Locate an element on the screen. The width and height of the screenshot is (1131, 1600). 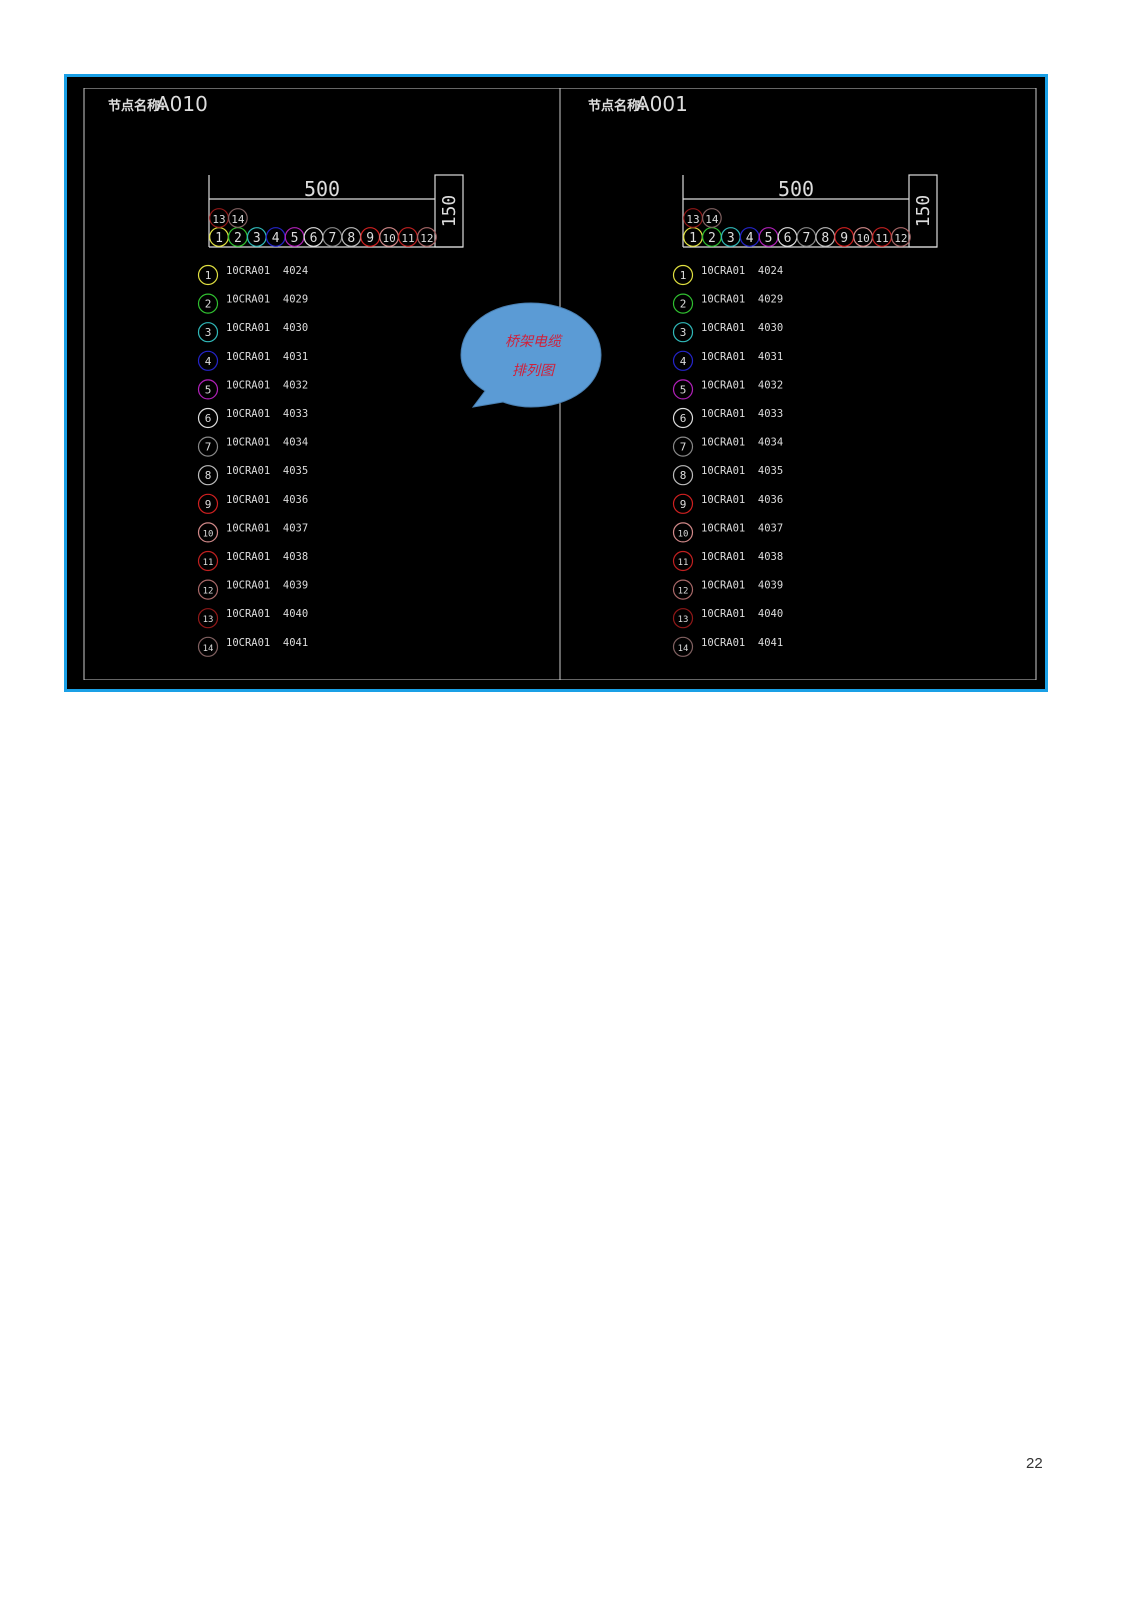
callout-line1: 桥架电缆 is located at coordinates (534, 342).